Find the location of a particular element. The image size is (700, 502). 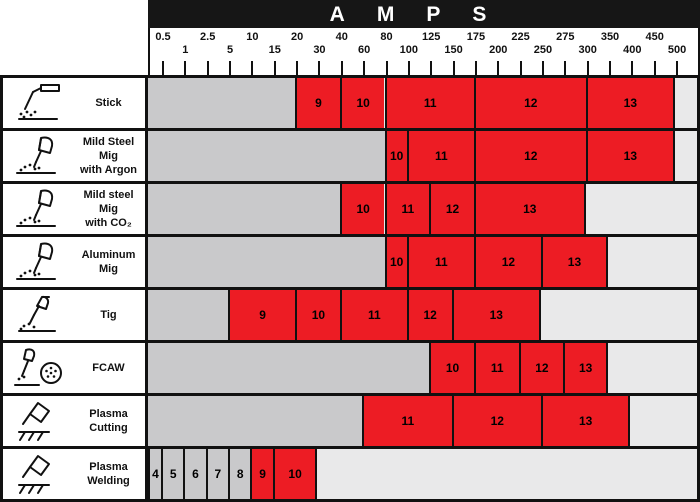

amp-tick-label: 10 is located at coordinates (252, 37).